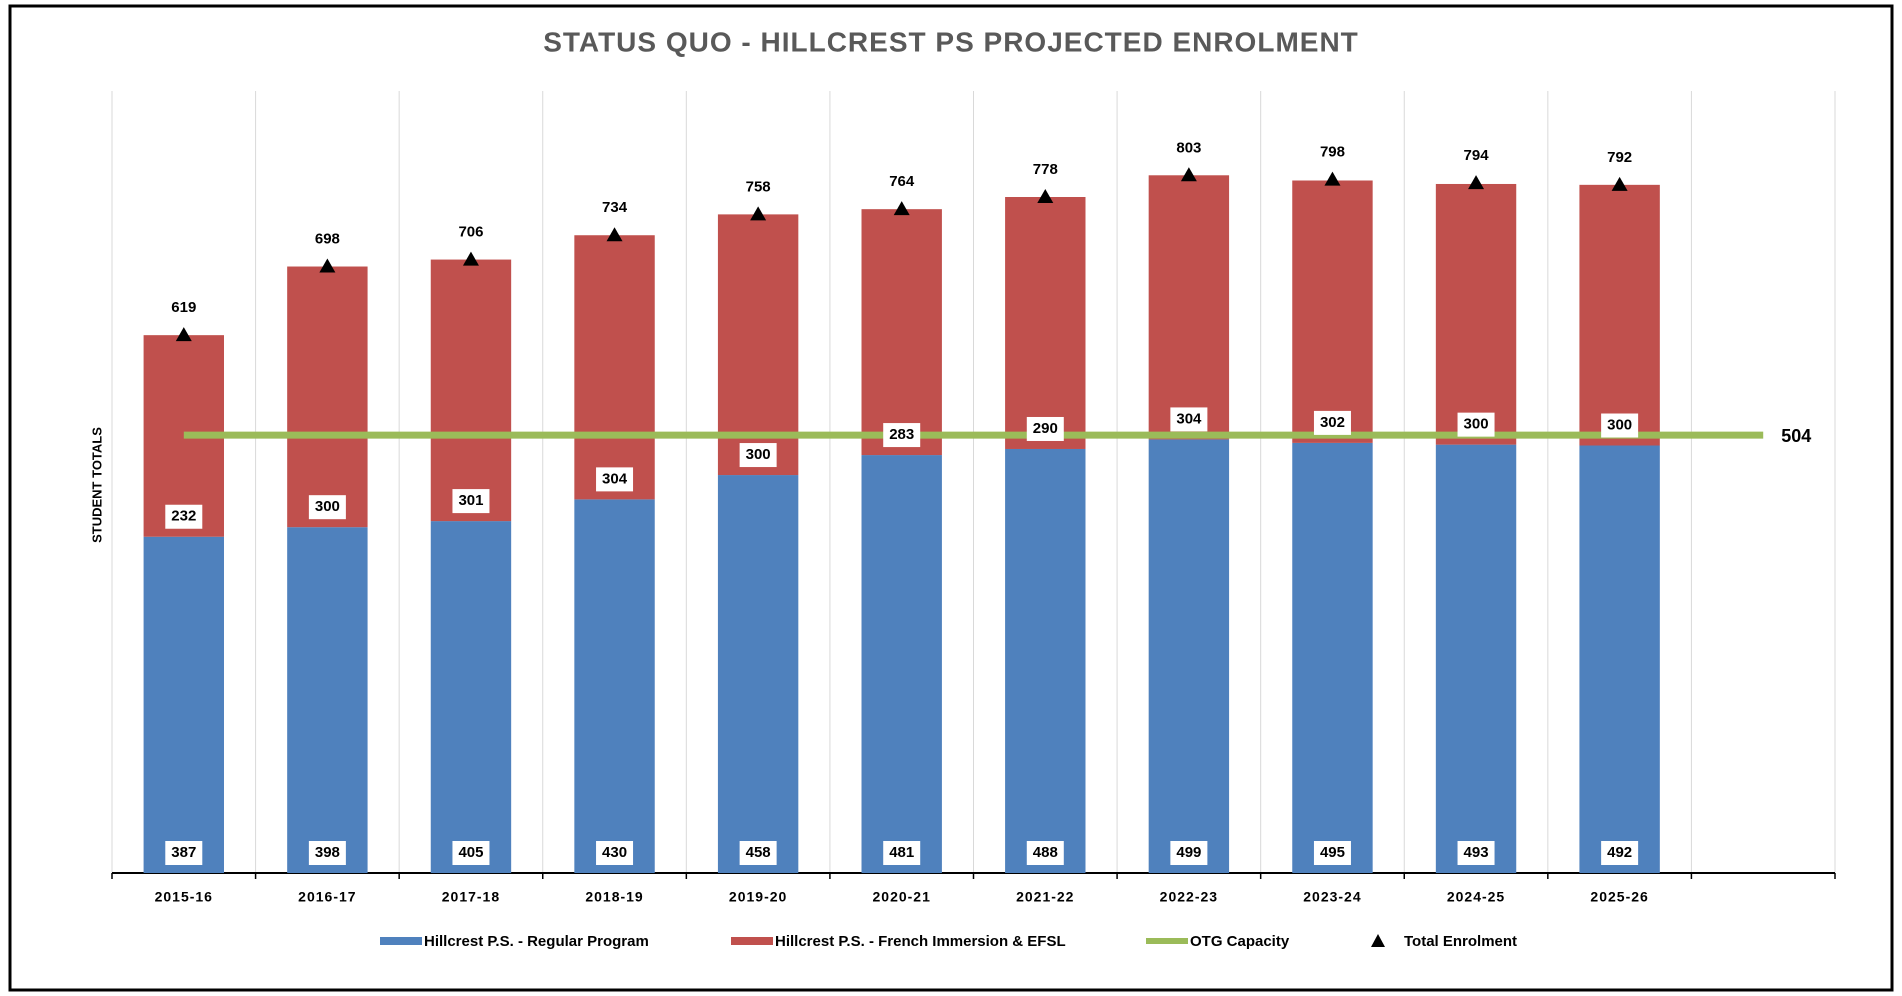 This screenshot has width=1902, height=996. I want to click on total-label: 619, so click(183, 307).